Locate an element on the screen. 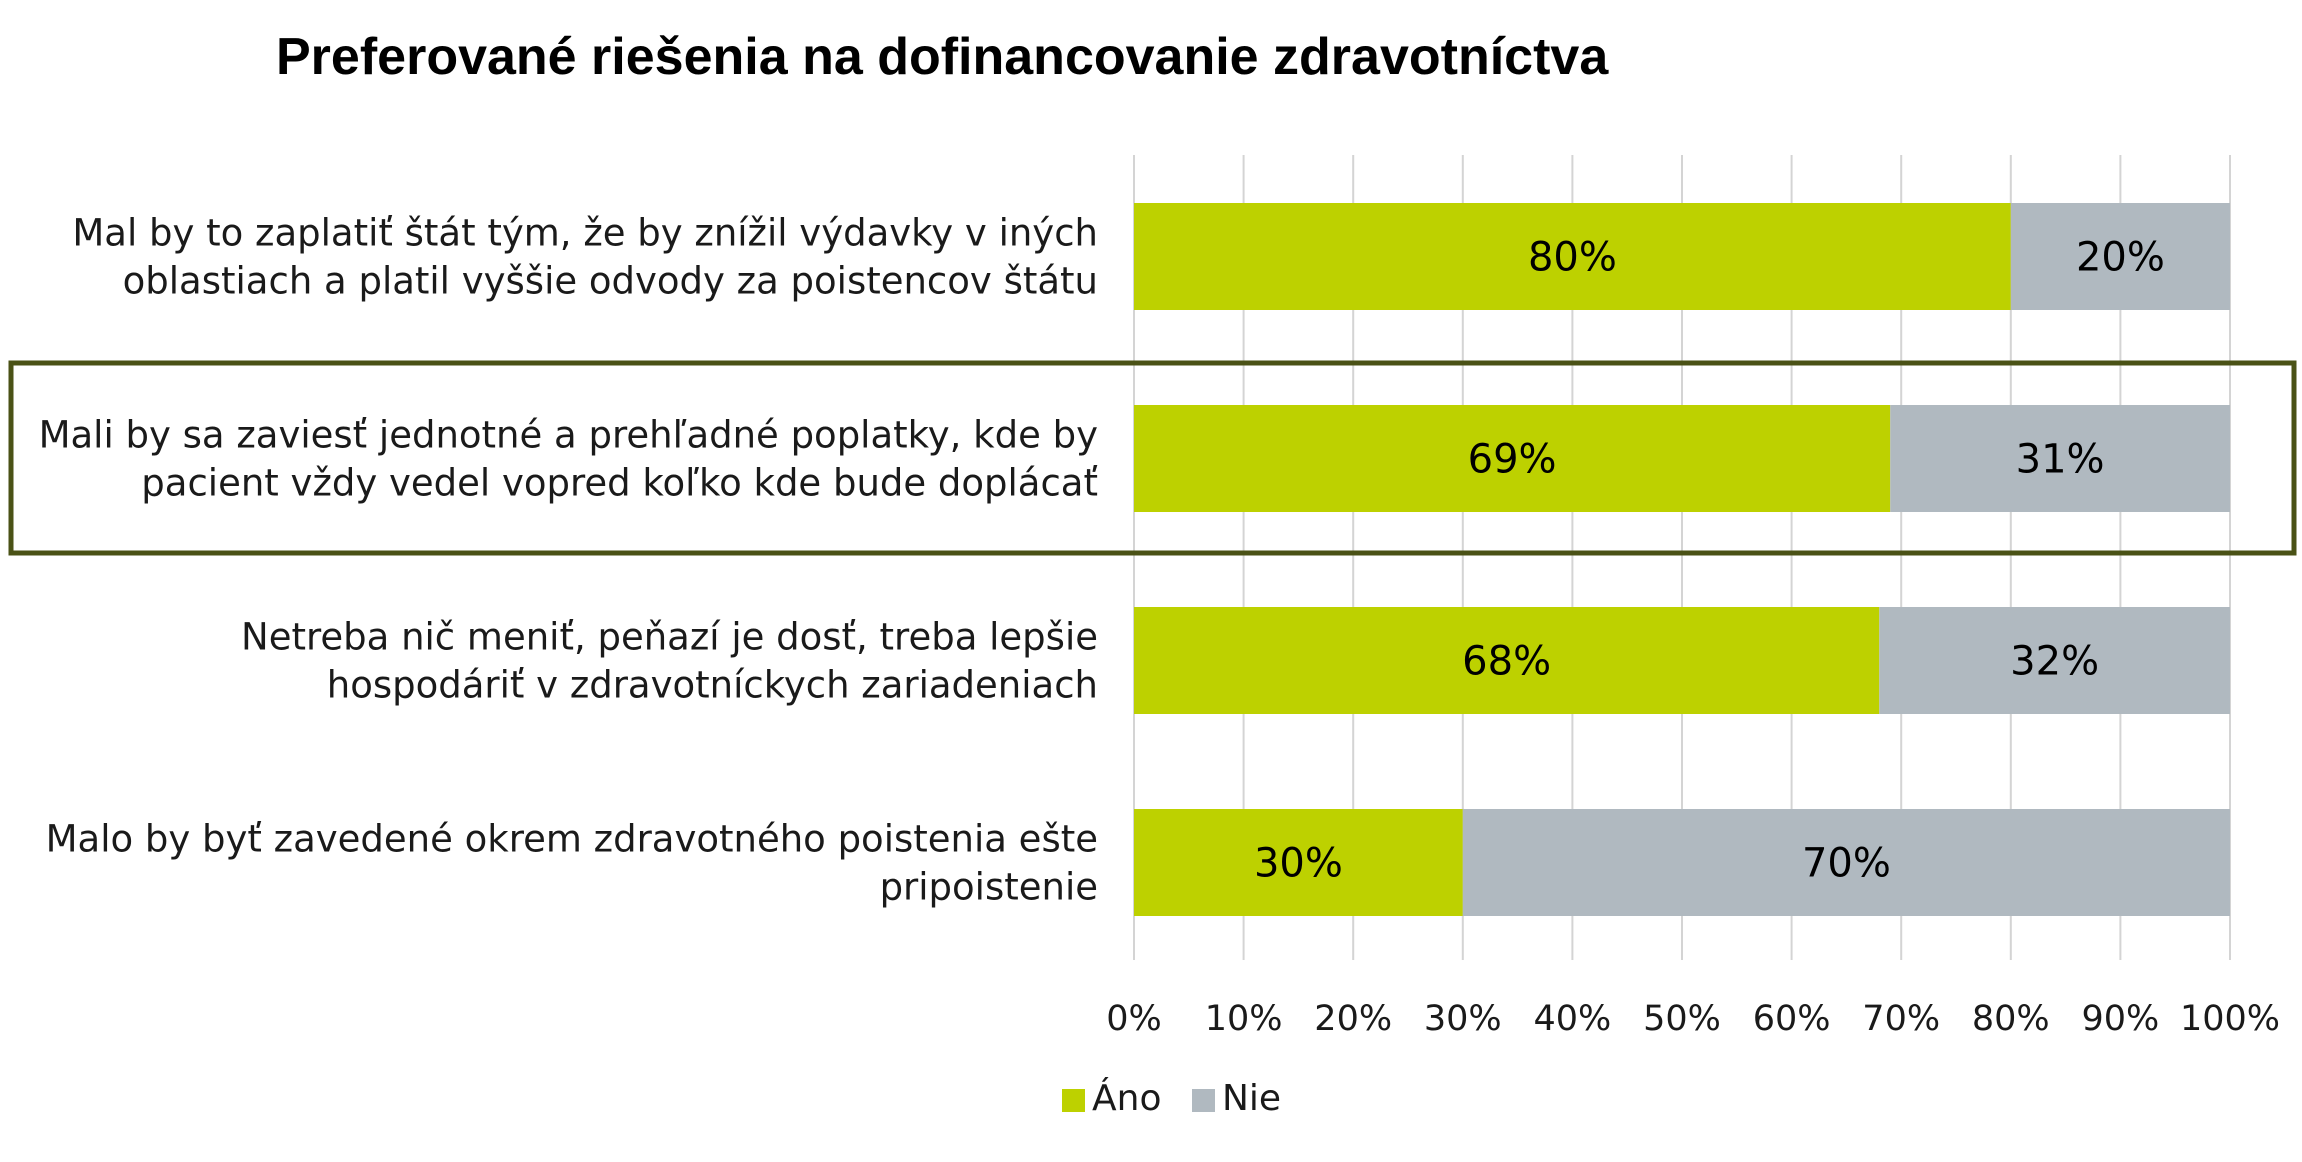  data-label: 68% is located at coordinates (1506, 662).